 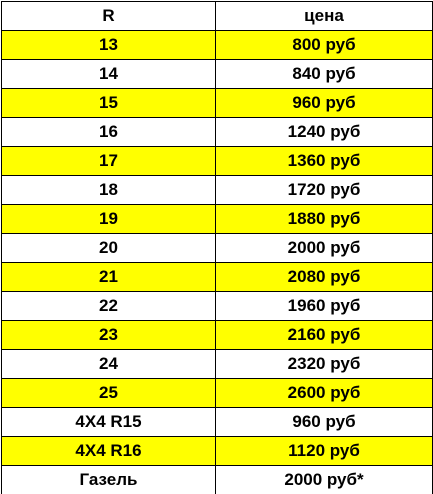 What do you see at coordinates (108, 451) in the screenshot?
I see `size-cell: 4X4 R16` at bounding box center [108, 451].